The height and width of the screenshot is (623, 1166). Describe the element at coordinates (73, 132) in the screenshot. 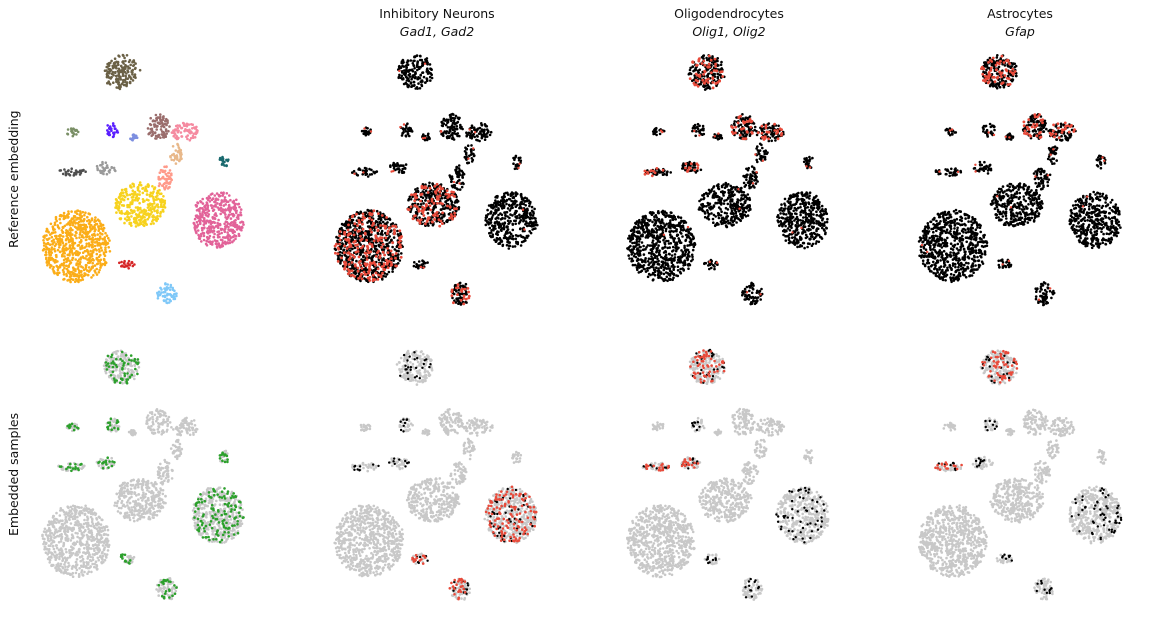

I see `cluster-c2` at that location.